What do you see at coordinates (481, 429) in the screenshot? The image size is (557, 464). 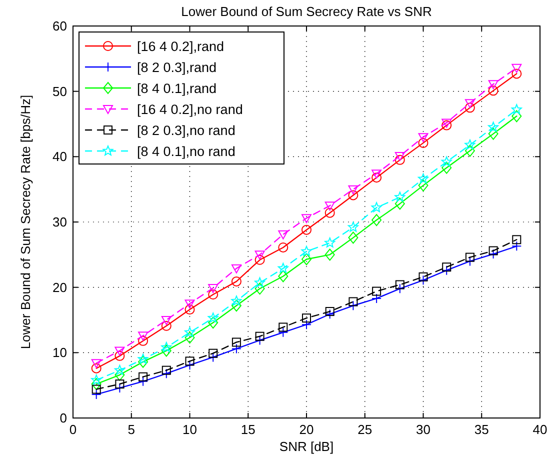 I see `x-tick-label: 35` at bounding box center [481, 429].